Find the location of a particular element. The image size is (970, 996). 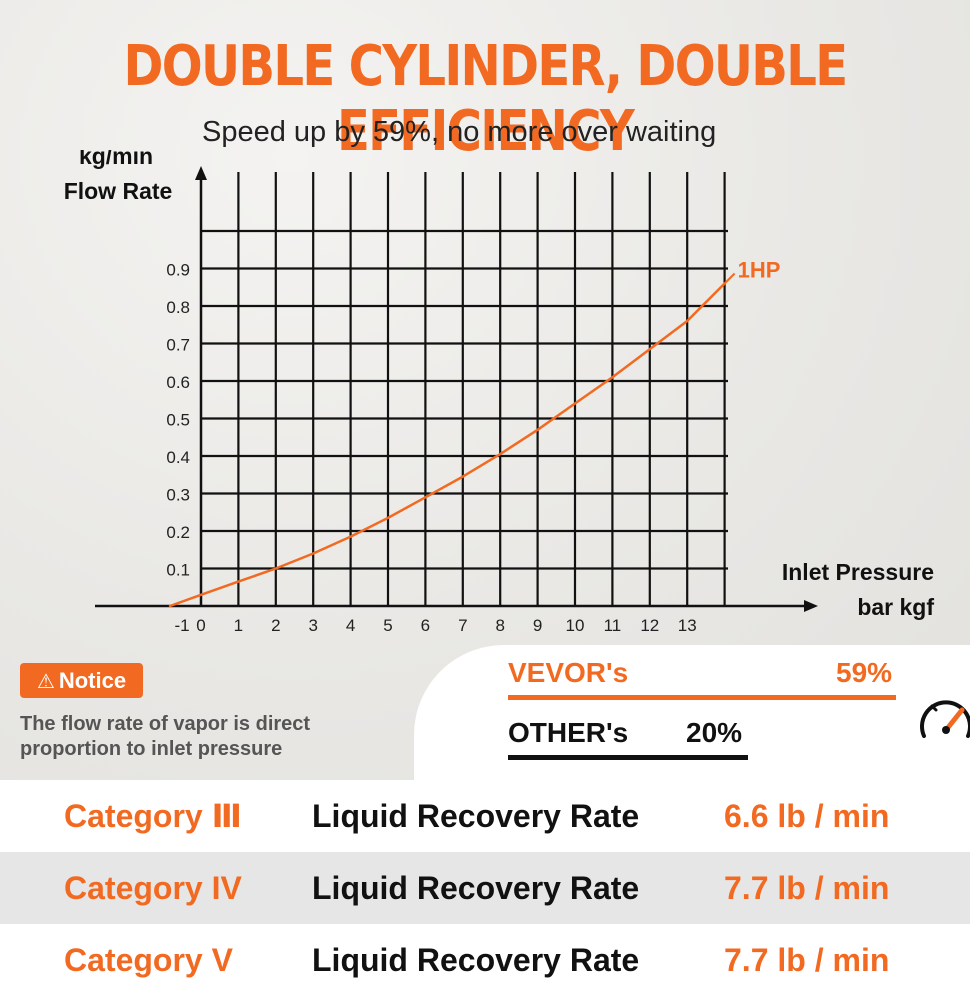

y-axis-label-unit: kg/min is located at coordinates (116, 159).